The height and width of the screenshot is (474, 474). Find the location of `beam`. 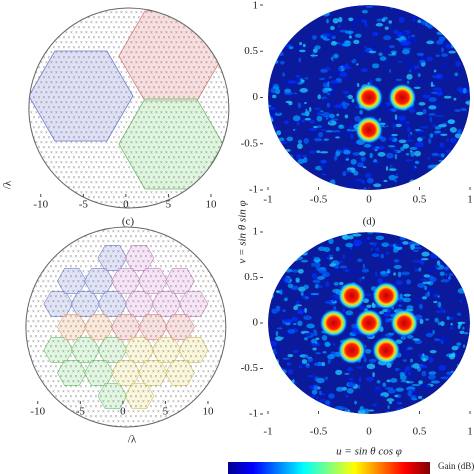

beam is located at coordinates (402, 97).